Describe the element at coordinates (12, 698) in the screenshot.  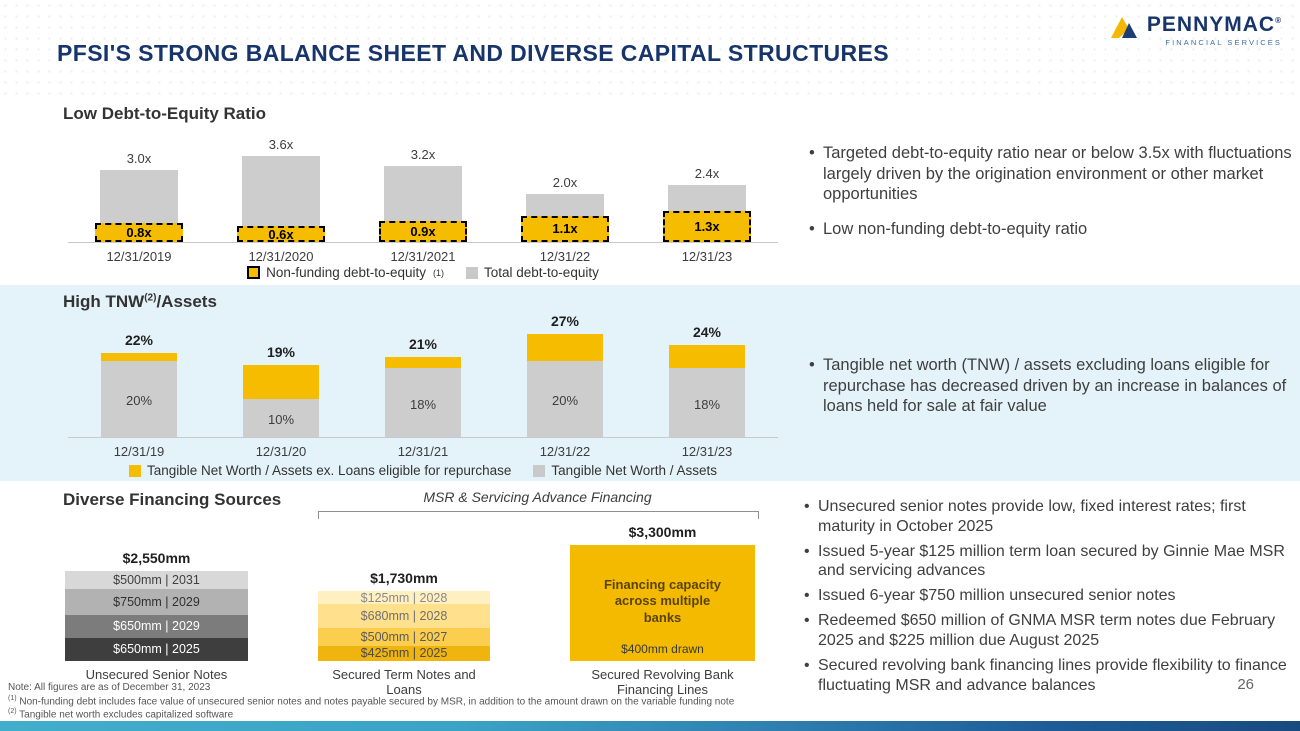
I see `footnote-1-marker: (1)` at that location.